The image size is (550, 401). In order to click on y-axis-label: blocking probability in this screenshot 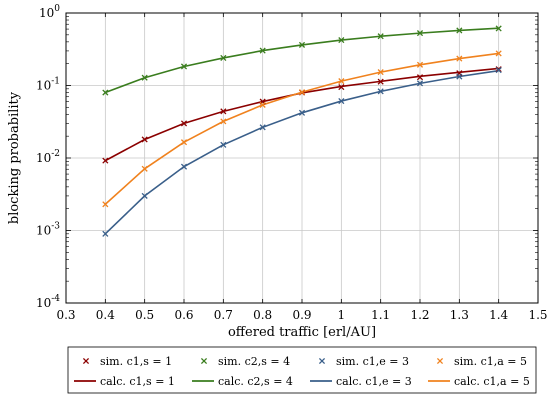, I will do `click(14, 157)`.